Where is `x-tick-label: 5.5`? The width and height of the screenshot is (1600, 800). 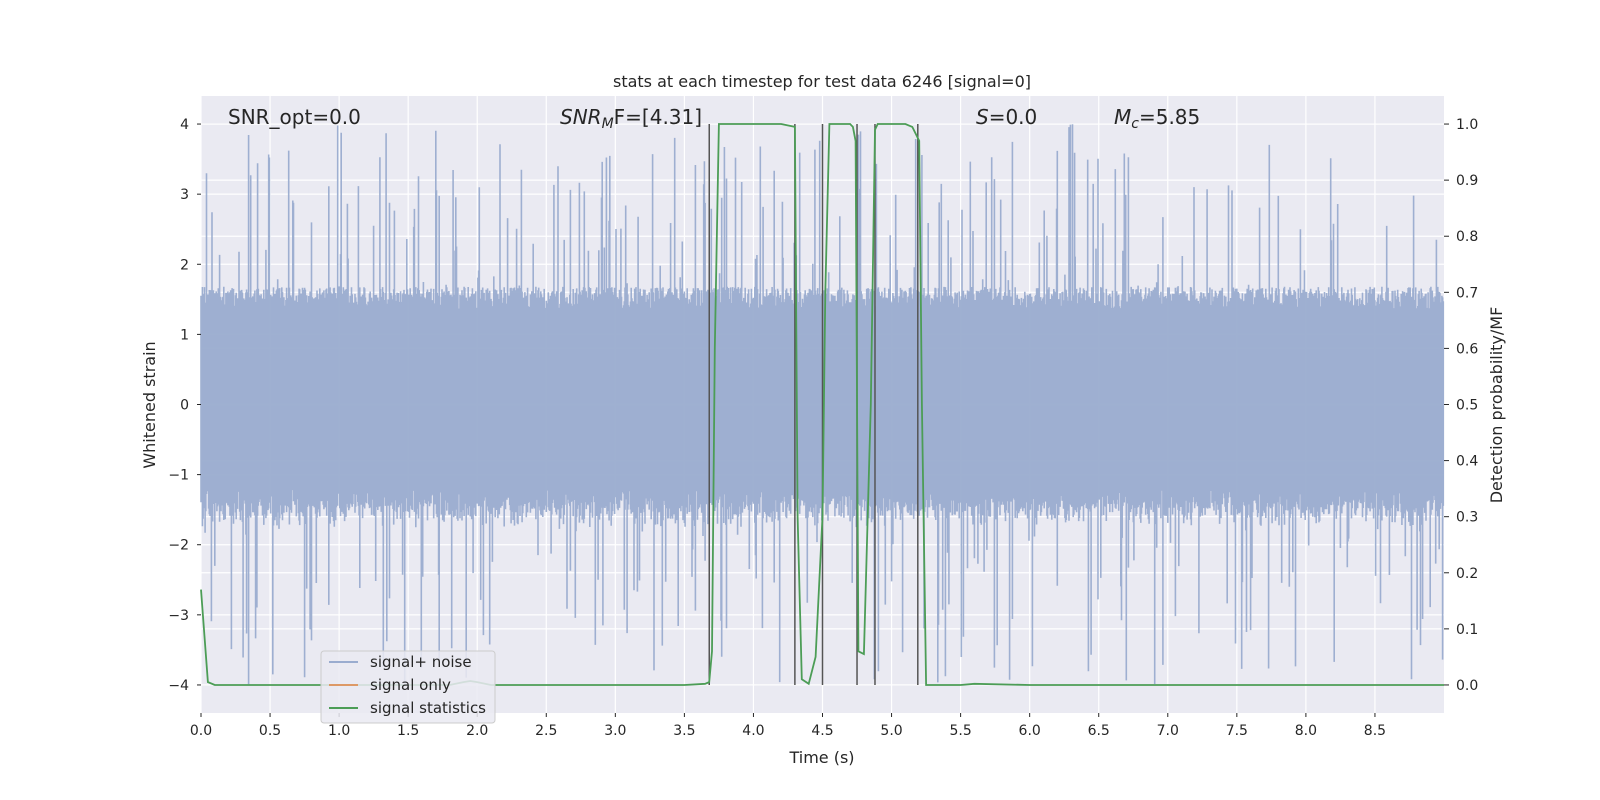
x-tick-label: 5.5 is located at coordinates (960, 731).